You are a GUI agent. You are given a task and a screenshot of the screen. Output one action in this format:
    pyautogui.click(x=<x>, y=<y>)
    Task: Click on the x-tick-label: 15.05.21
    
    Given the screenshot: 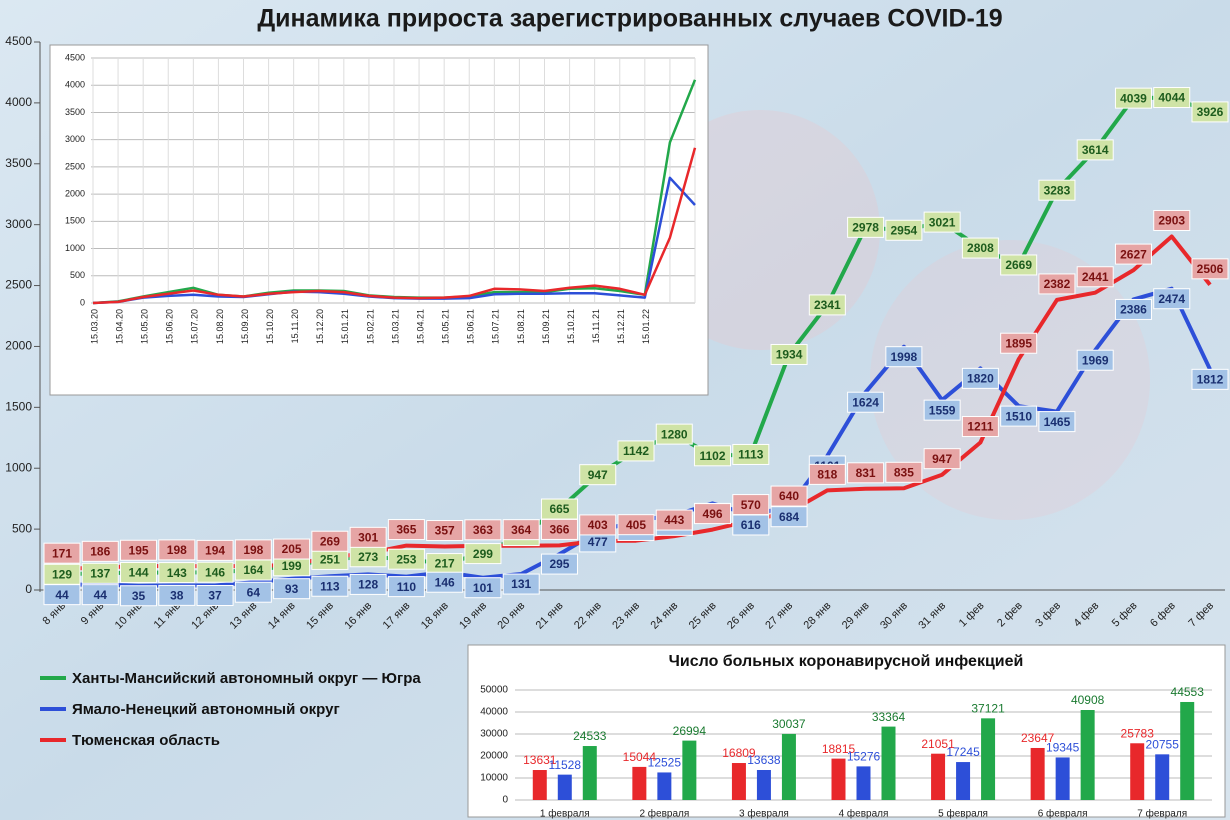 What is the action you would take?
    pyautogui.click(x=446, y=326)
    